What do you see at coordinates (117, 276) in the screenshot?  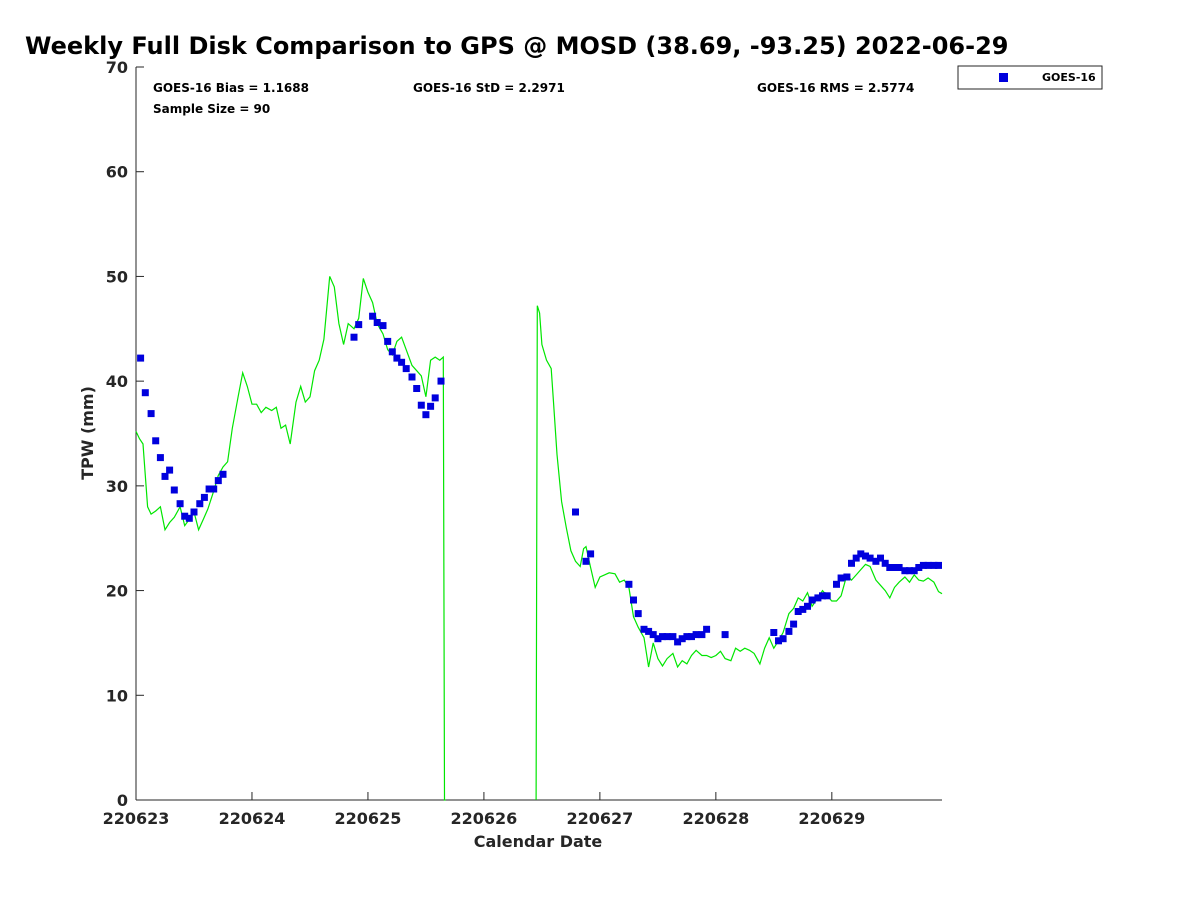 I see `y-tick-label: 50` at bounding box center [117, 276].